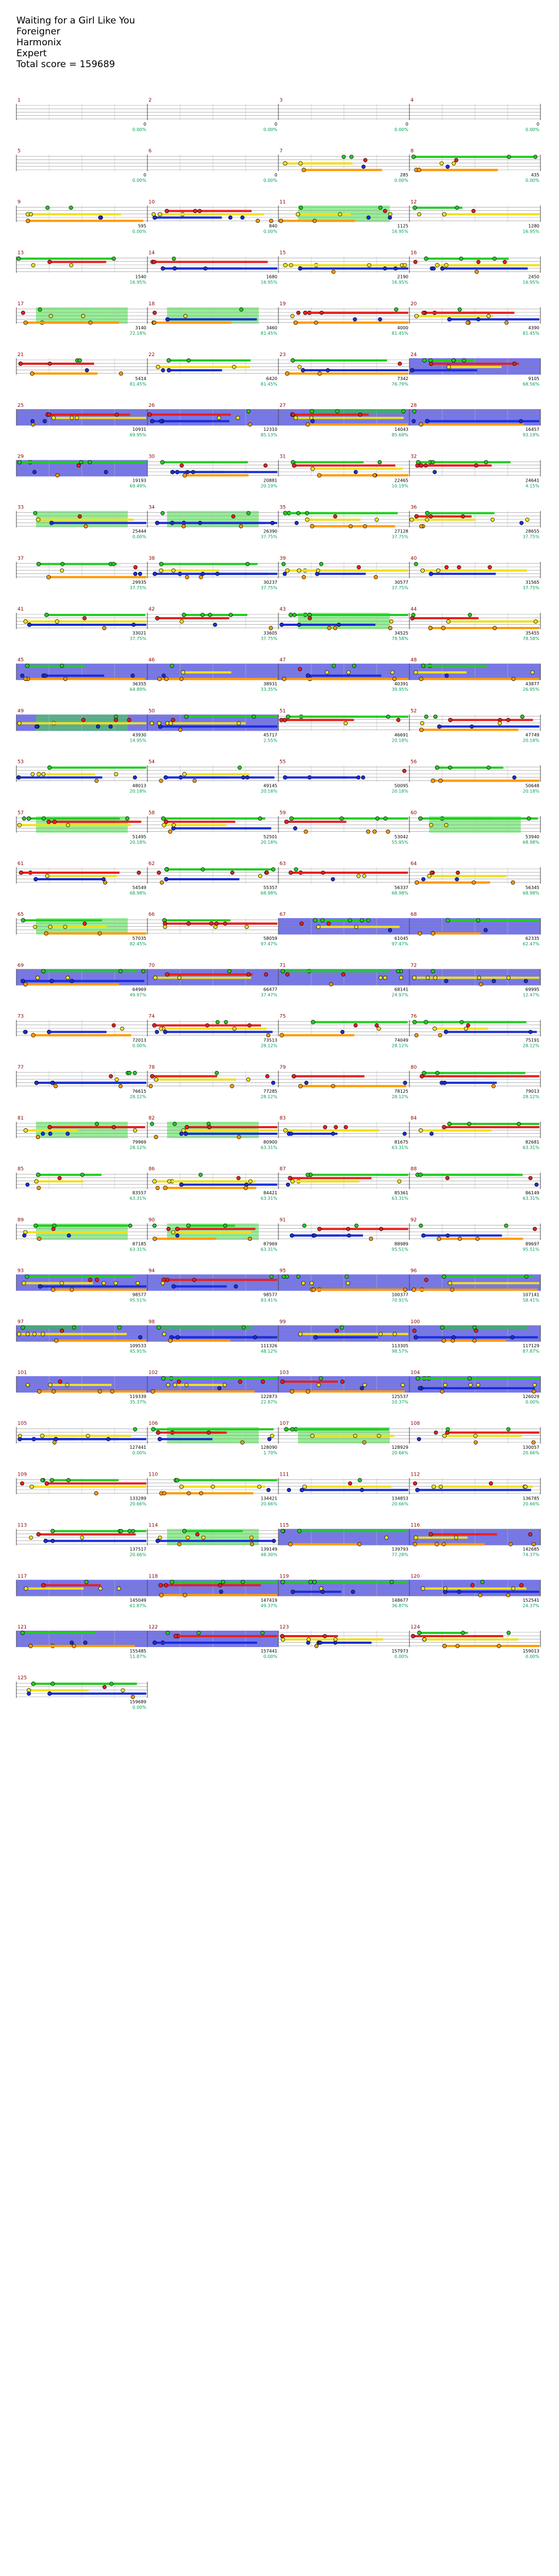 The height and width of the screenshot is (2576, 559). I want to click on measure-score: 14043, so click(401, 429).